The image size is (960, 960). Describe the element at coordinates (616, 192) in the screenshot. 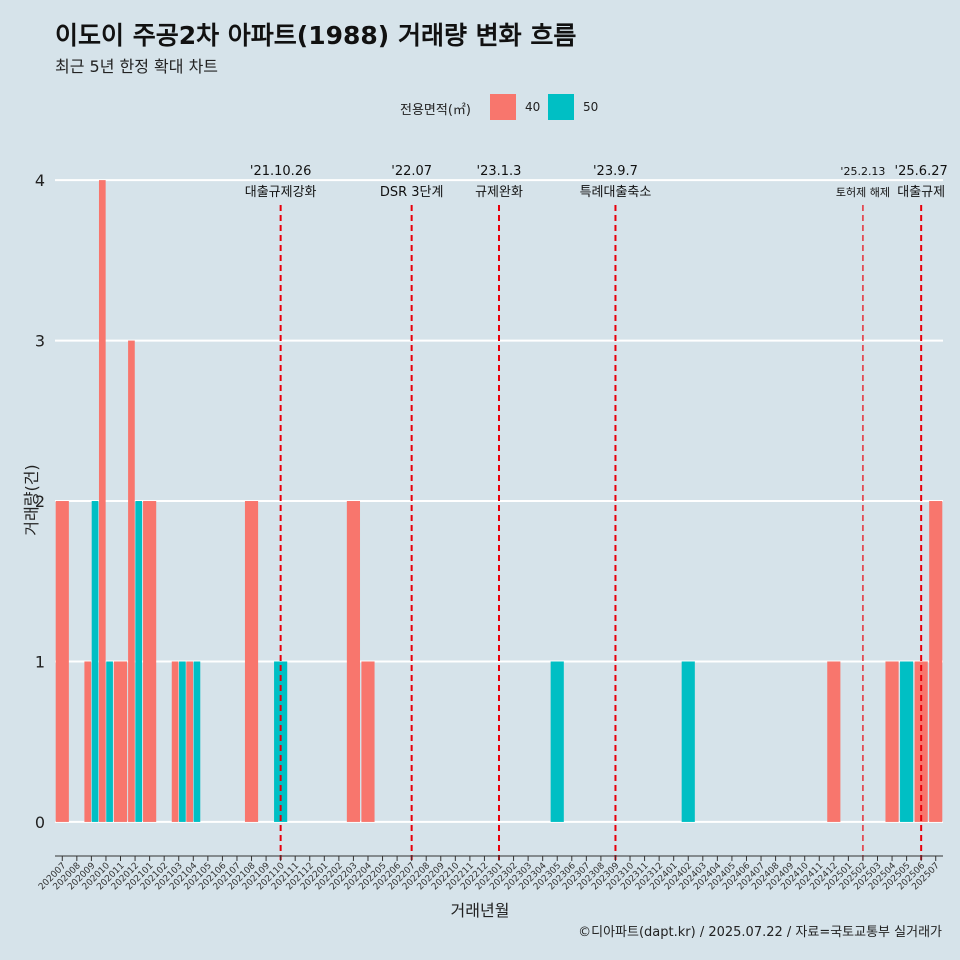

I see `event-label-202309: 특례대출축소` at that location.